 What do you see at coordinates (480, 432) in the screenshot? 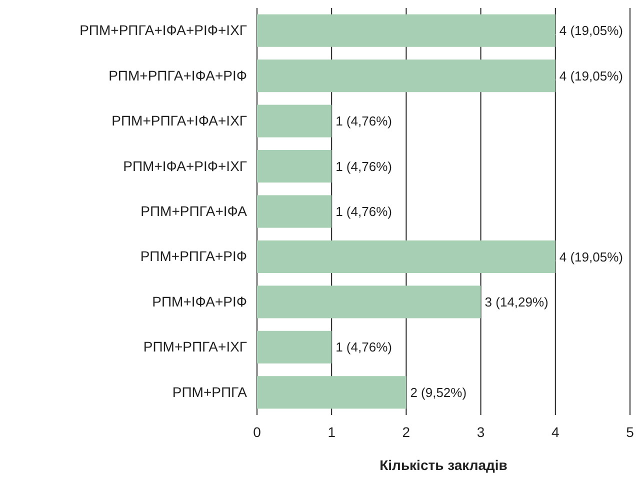
I see `x-tick-label: 3` at bounding box center [480, 432].